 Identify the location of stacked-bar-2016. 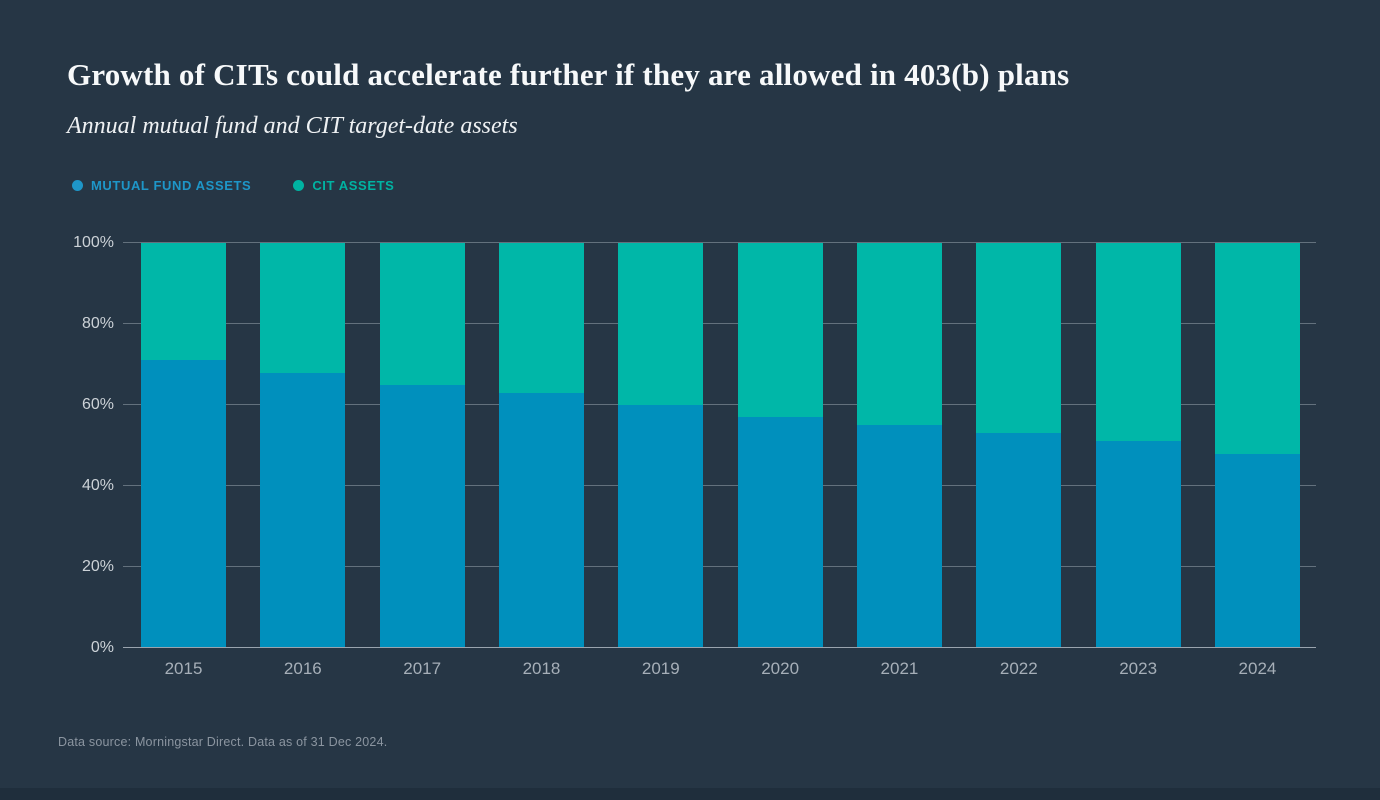
(303, 445).